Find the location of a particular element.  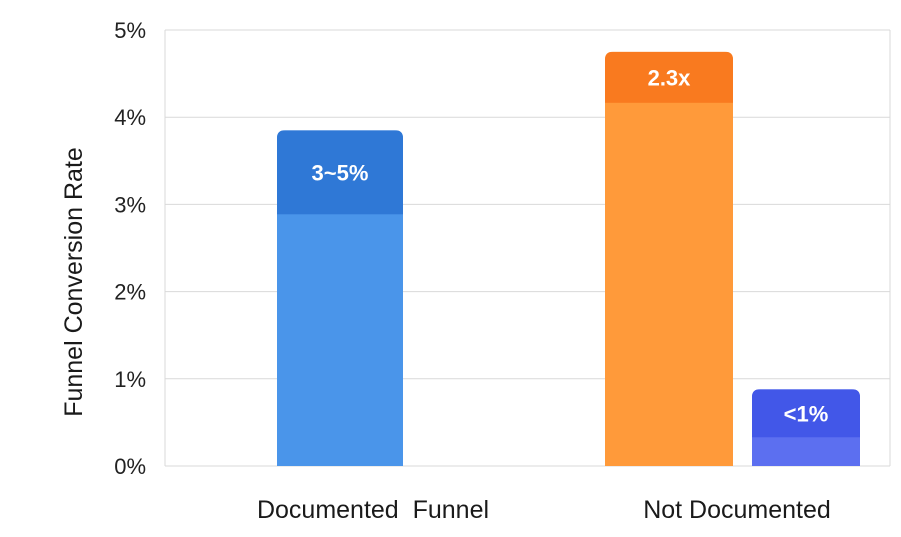

y-tick-label: 5% is located at coordinates (130, 30).